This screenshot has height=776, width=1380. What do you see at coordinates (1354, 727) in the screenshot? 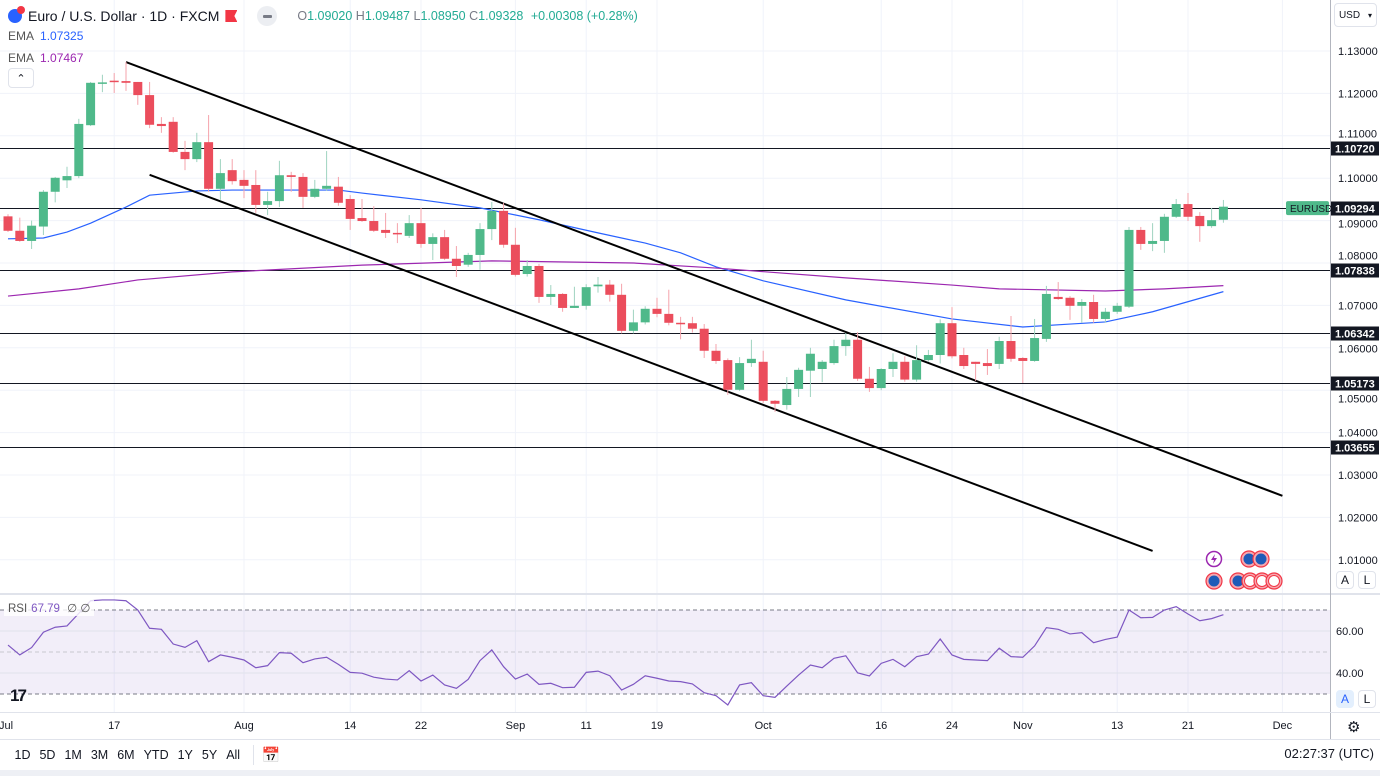
I see `settings-gear-icon: ⚙` at bounding box center [1354, 727].